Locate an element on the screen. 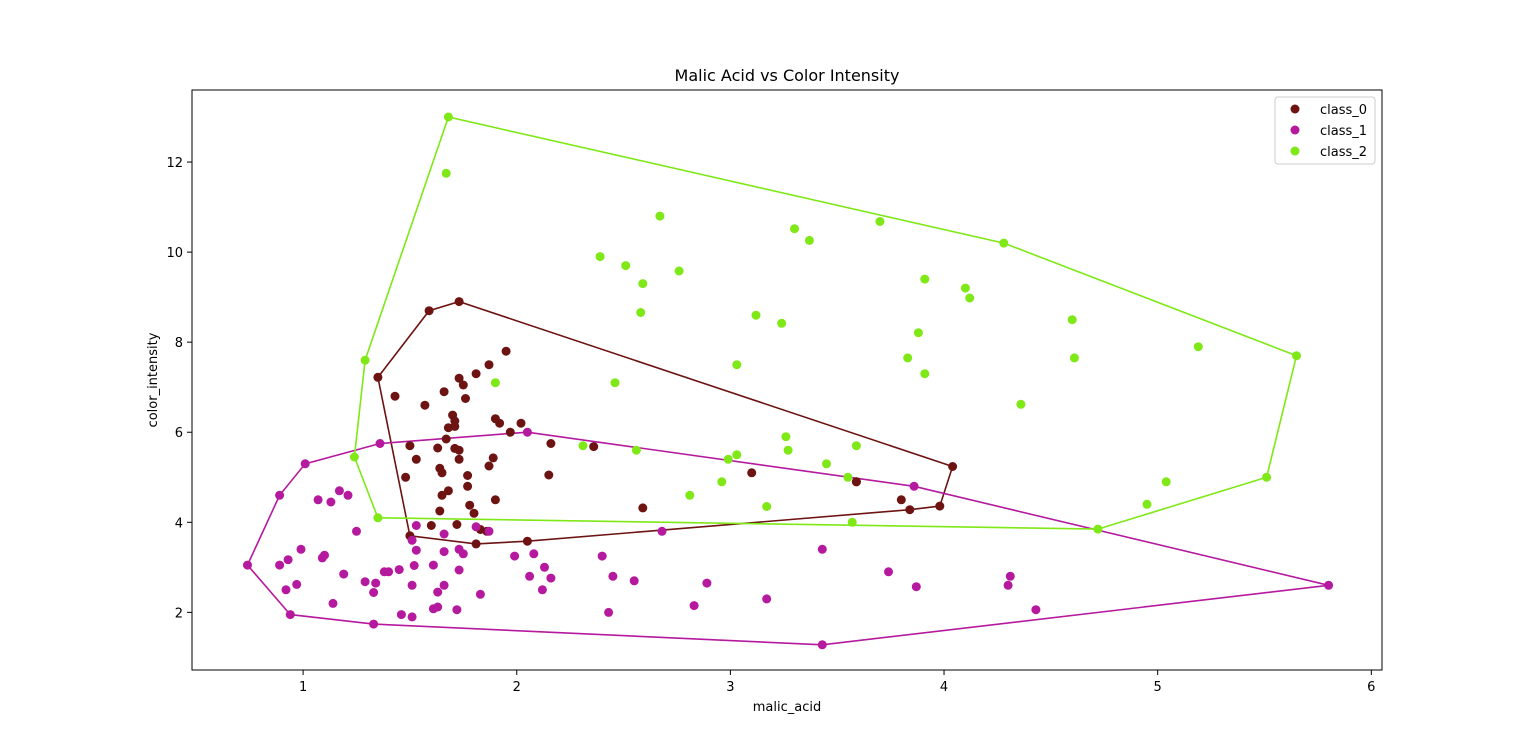 The width and height of the screenshot is (1536, 754). legend-frame is located at coordinates (1325, 130).